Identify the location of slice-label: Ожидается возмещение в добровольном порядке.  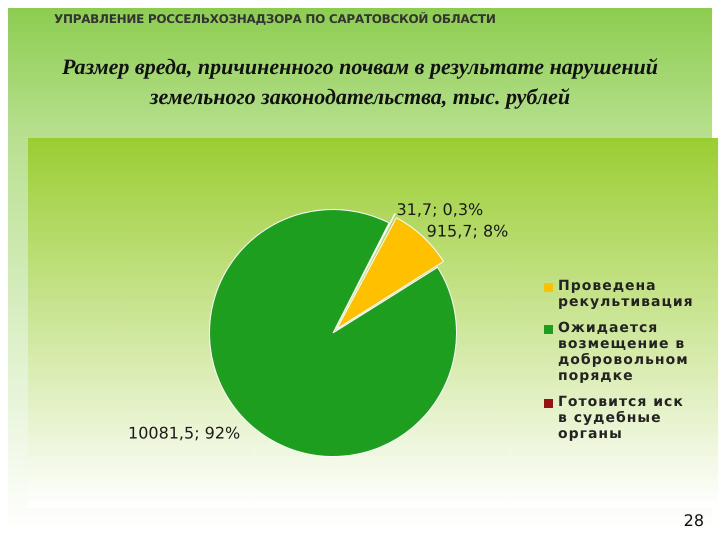
(624, 352).